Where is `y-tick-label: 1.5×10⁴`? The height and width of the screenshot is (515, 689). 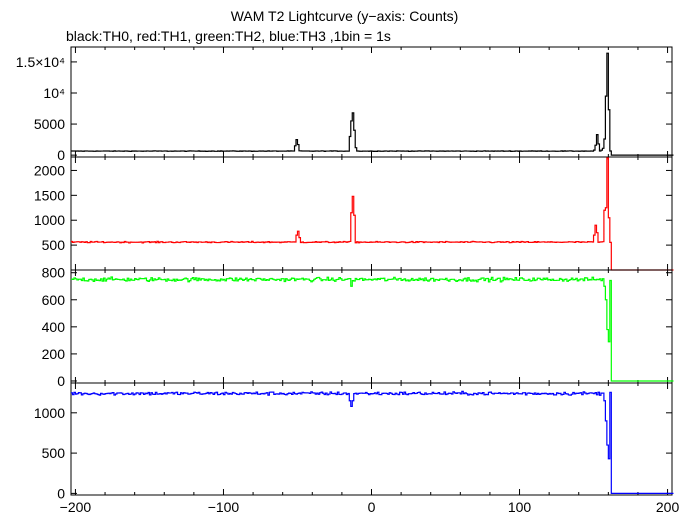 y-tick-label: 1.5×10⁴ is located at coordinates (40, 62).